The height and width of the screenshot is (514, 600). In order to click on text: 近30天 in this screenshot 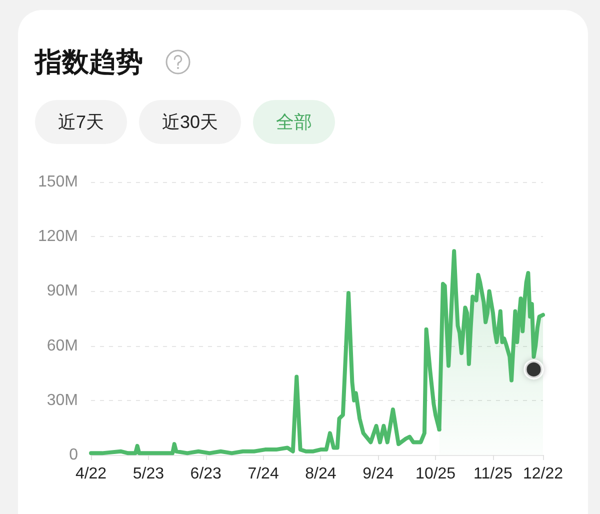, I will do `click(190, 122)`.